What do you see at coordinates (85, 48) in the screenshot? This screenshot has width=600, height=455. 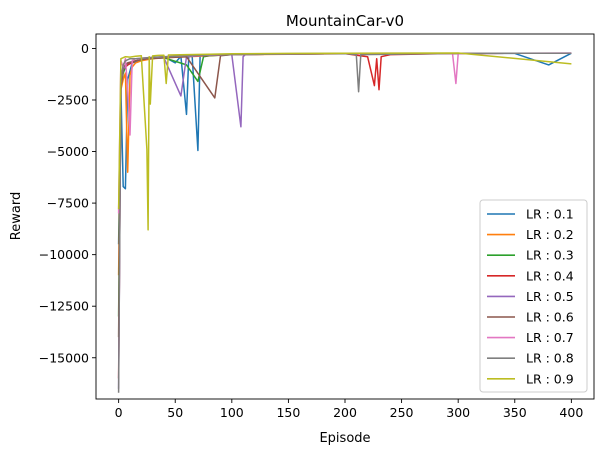 I see `y-tick-label: 0` at bounding box center [85, 48].